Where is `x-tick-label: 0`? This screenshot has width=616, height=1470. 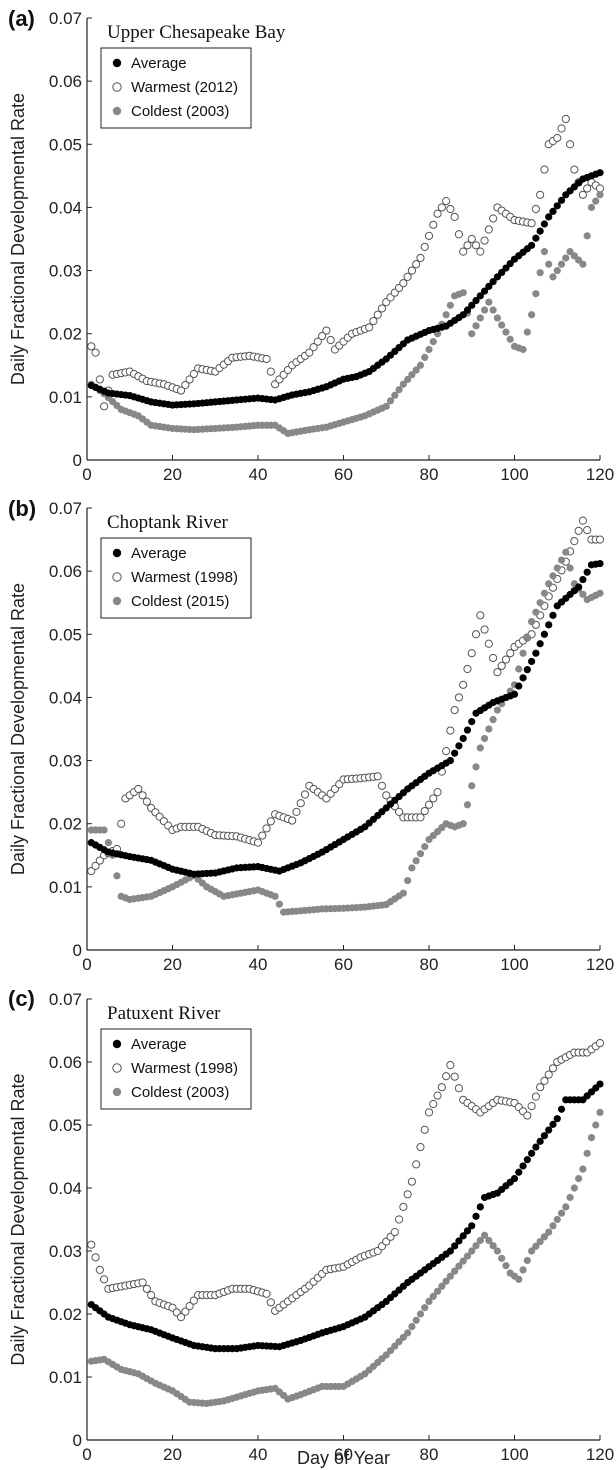 x-tick-label: 0 is located at coordinates (86, 474).